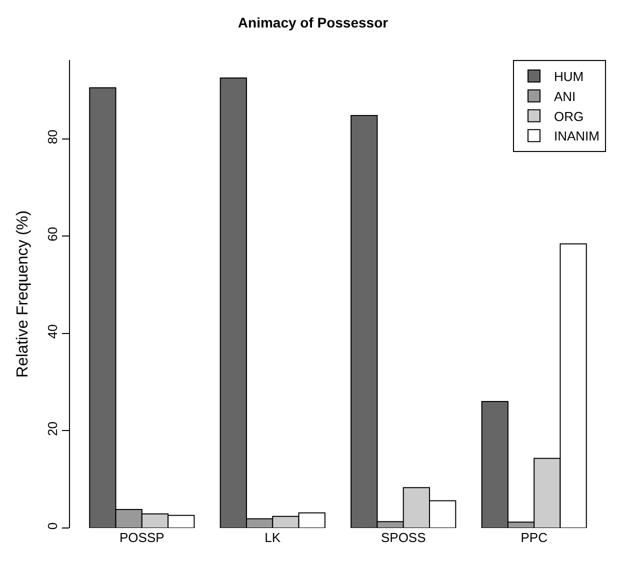  Describe the element at coordinates (534, 537) in the screenshot. I see `x-tick-label: PPC` at that location.